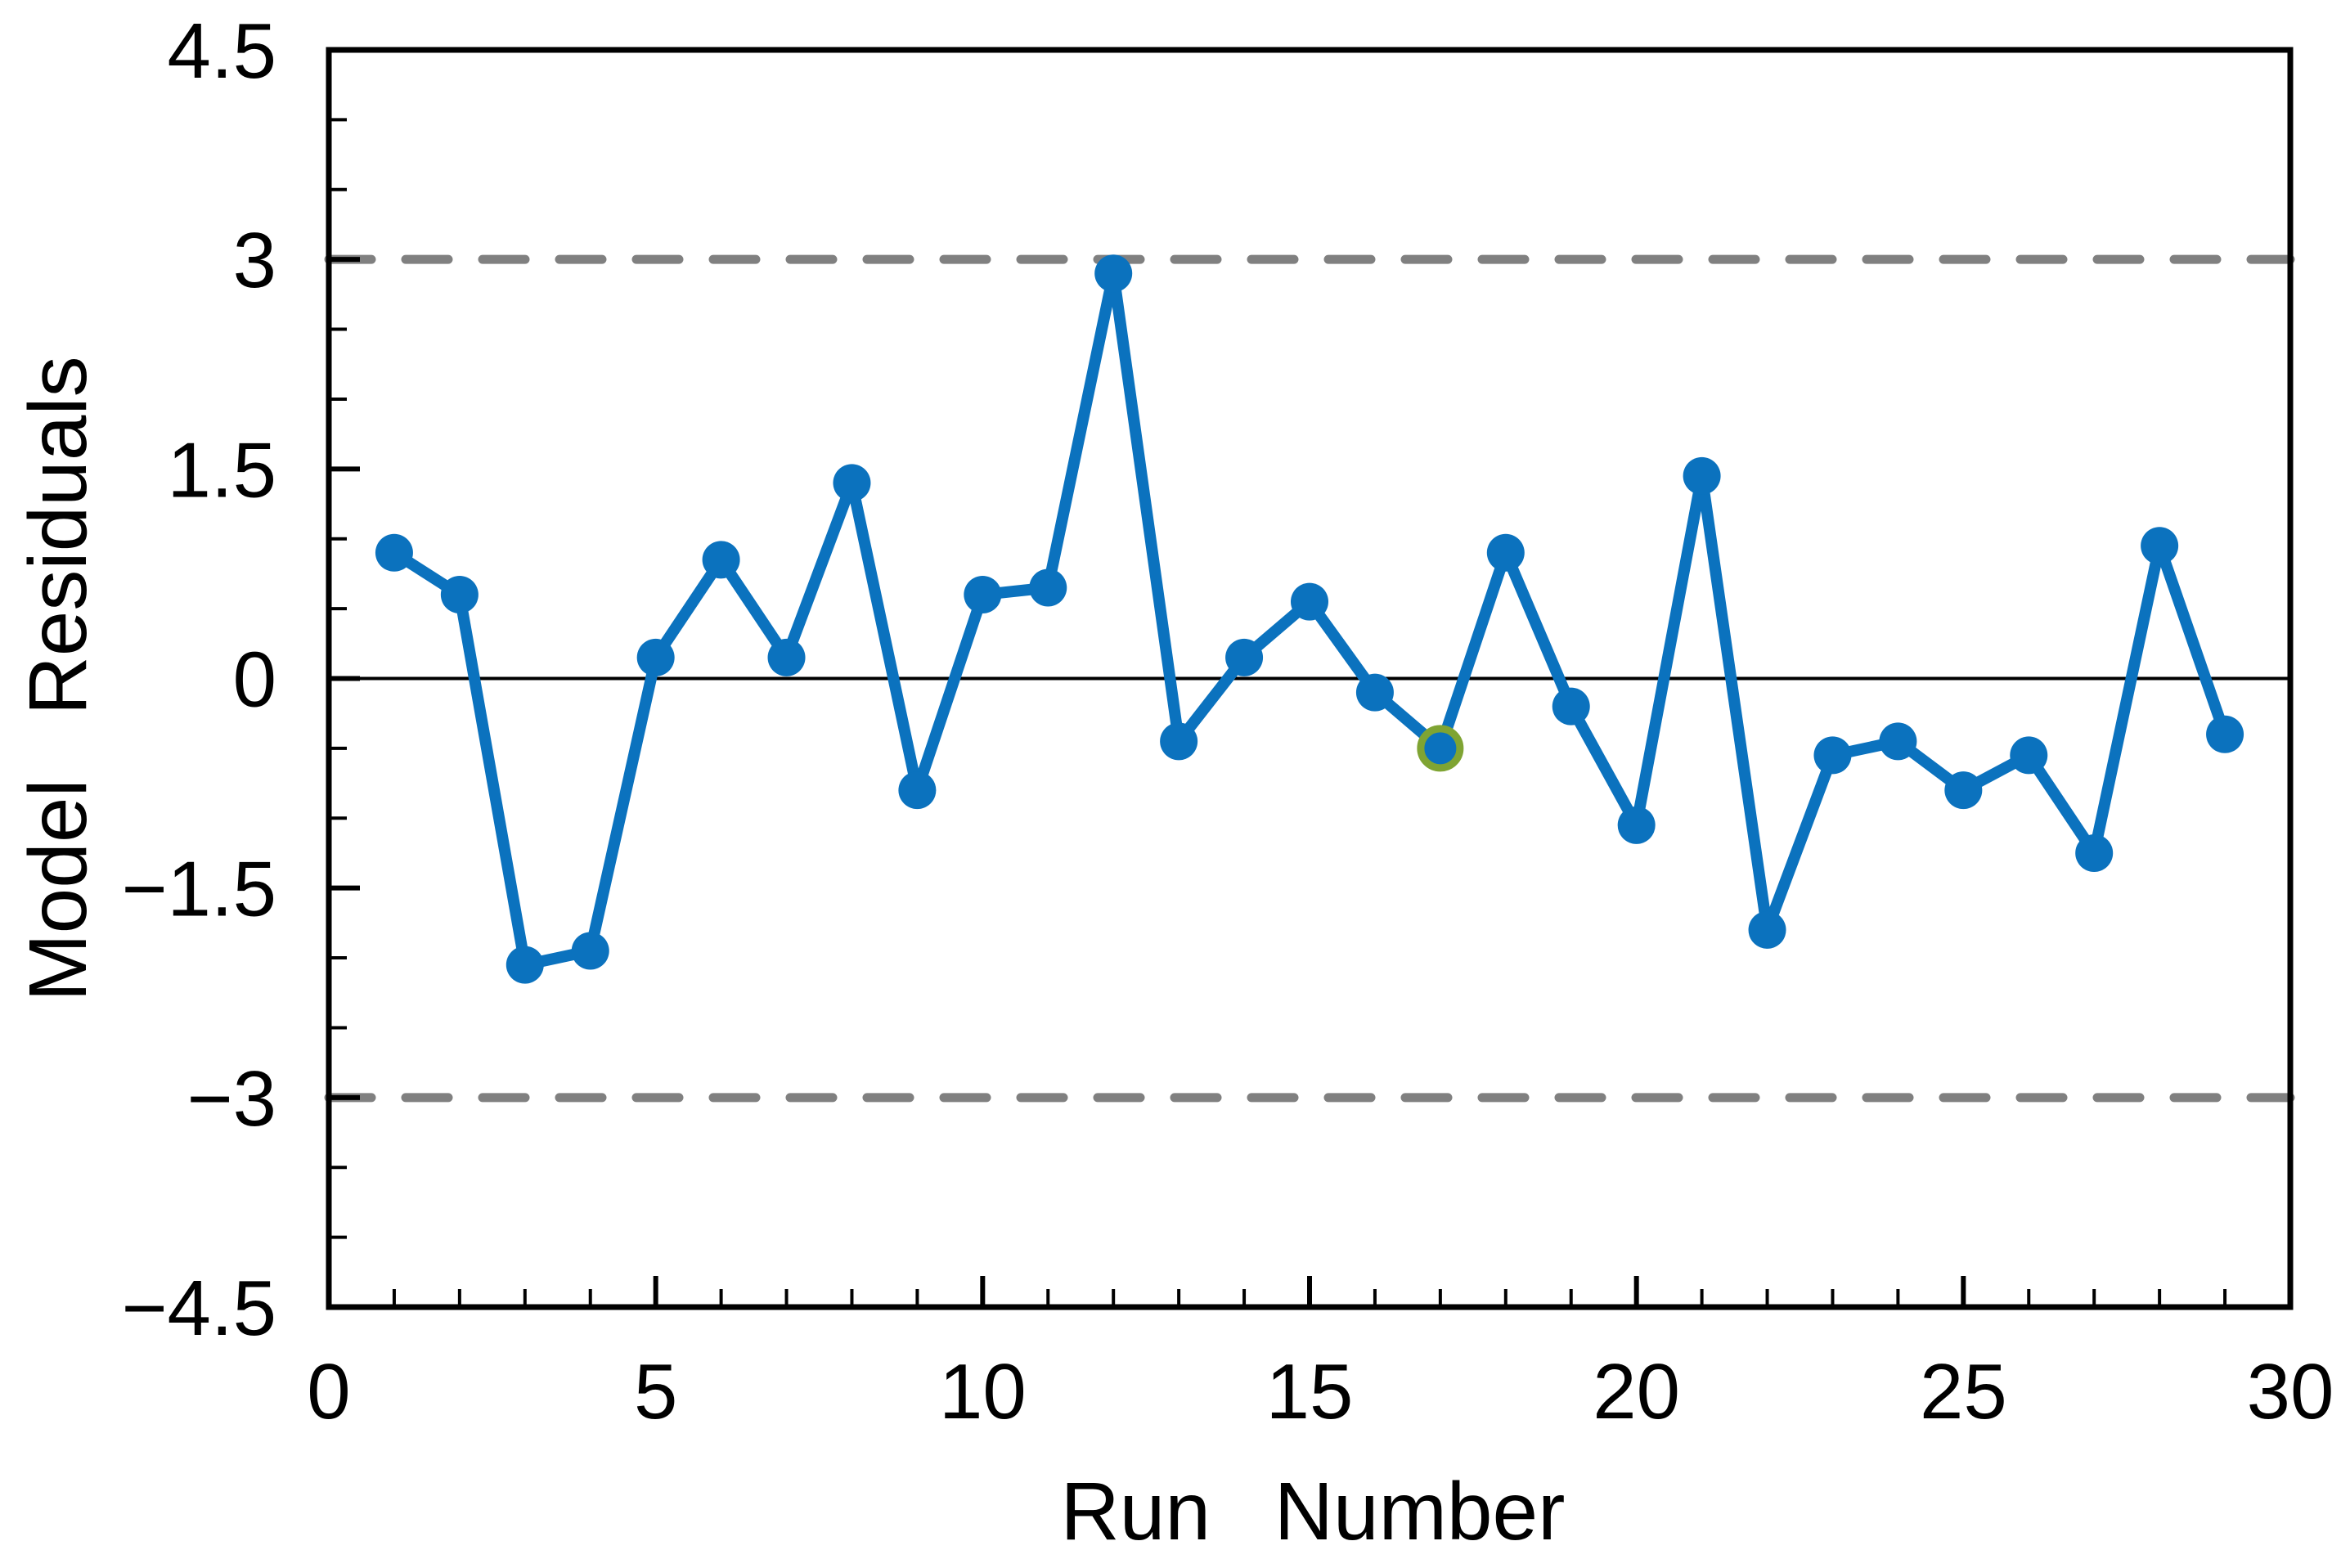  Describe the element at coordinates (1313, 1511) in the screenshot. I see `x-axis-title: Run Number` at that location.